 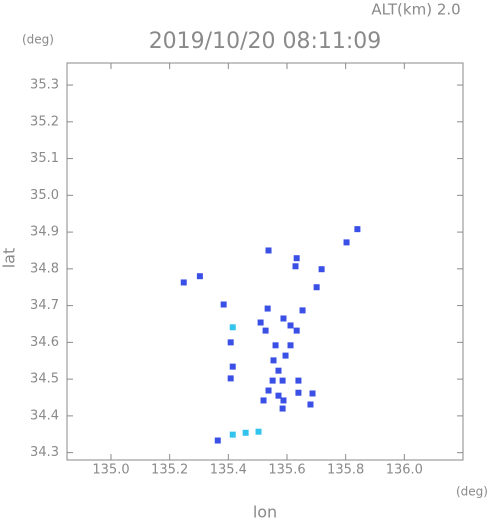 What do you see at coordinates (9, 258) in the screenshot?
I see `y-axis-label: lat` at bounding box center [9, 258].